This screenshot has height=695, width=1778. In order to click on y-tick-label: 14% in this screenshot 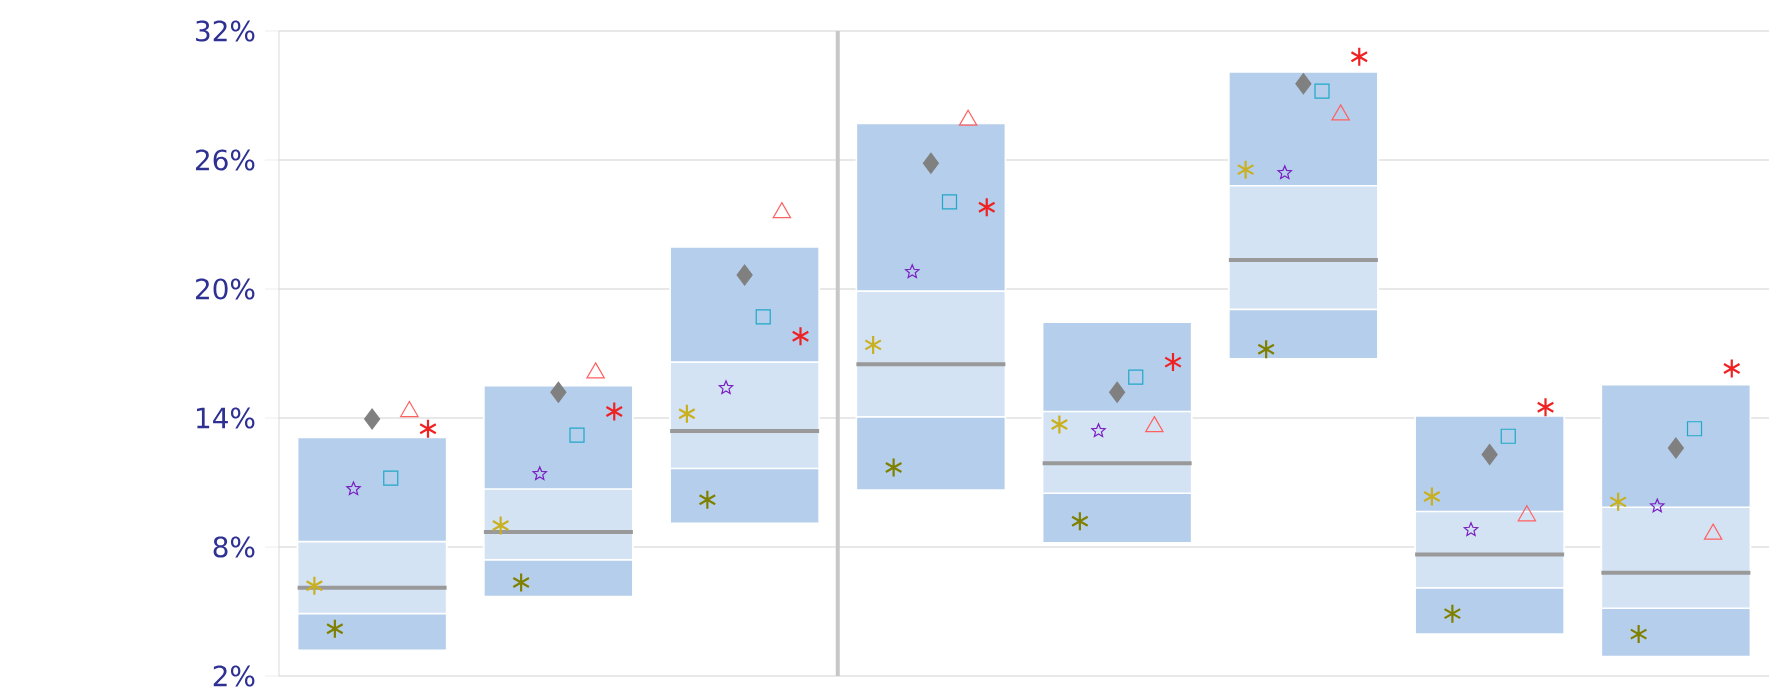, I will do `click(226, 418)`.